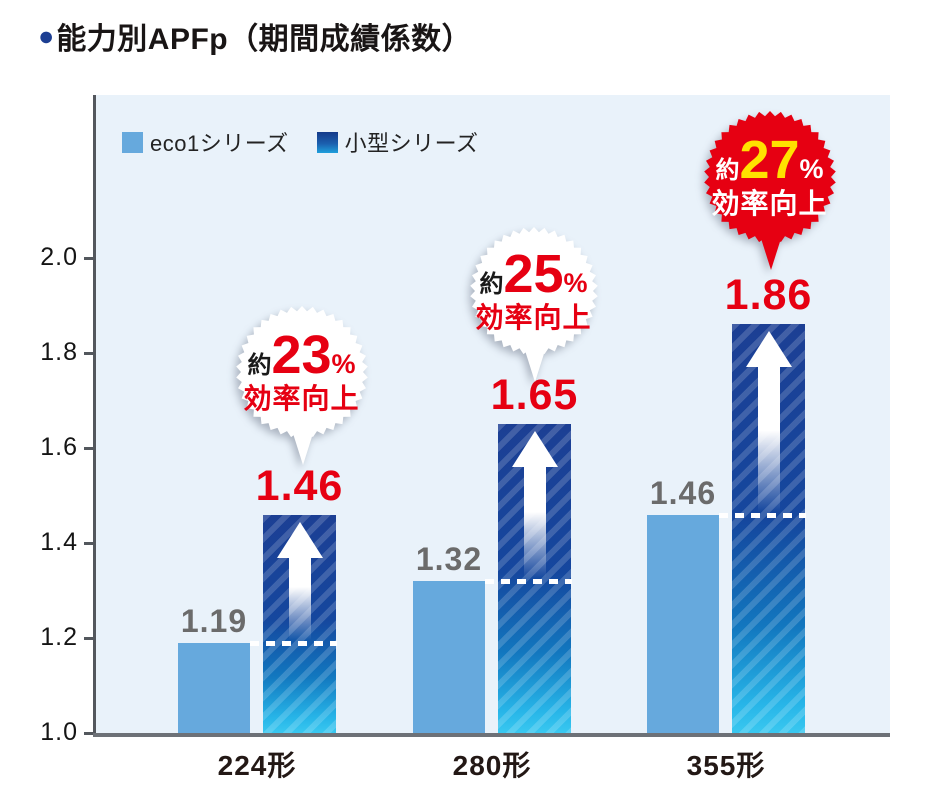  What do you see at coordinates (301, 355) in the screenshot?
I see `callout-line1: 約23%` at bounding box center [301, 355].